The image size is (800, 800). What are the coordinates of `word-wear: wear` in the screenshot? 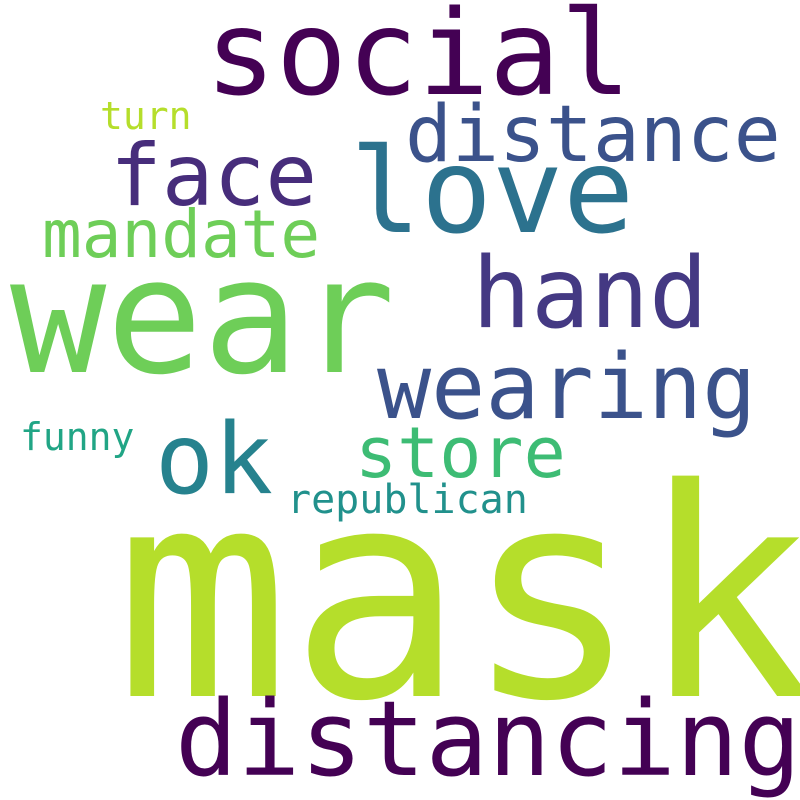 It's located at (203, 316).